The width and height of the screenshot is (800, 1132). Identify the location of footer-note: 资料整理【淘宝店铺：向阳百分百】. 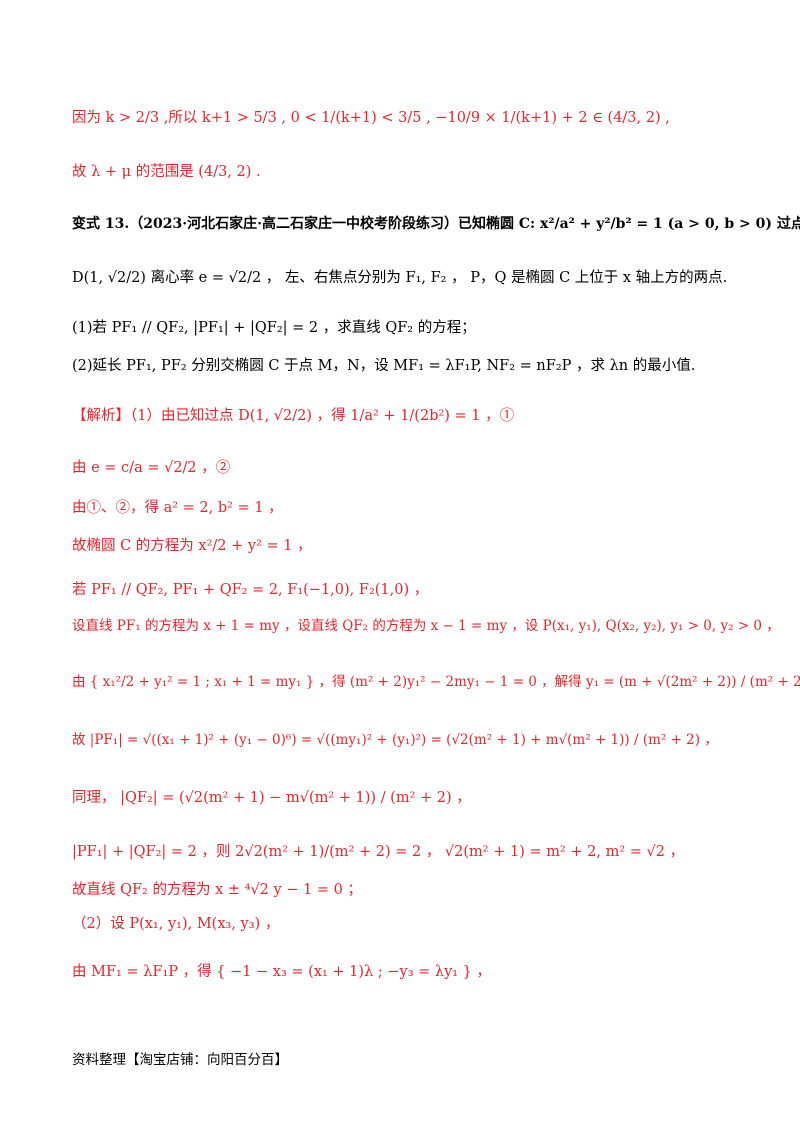
(180, 1060).